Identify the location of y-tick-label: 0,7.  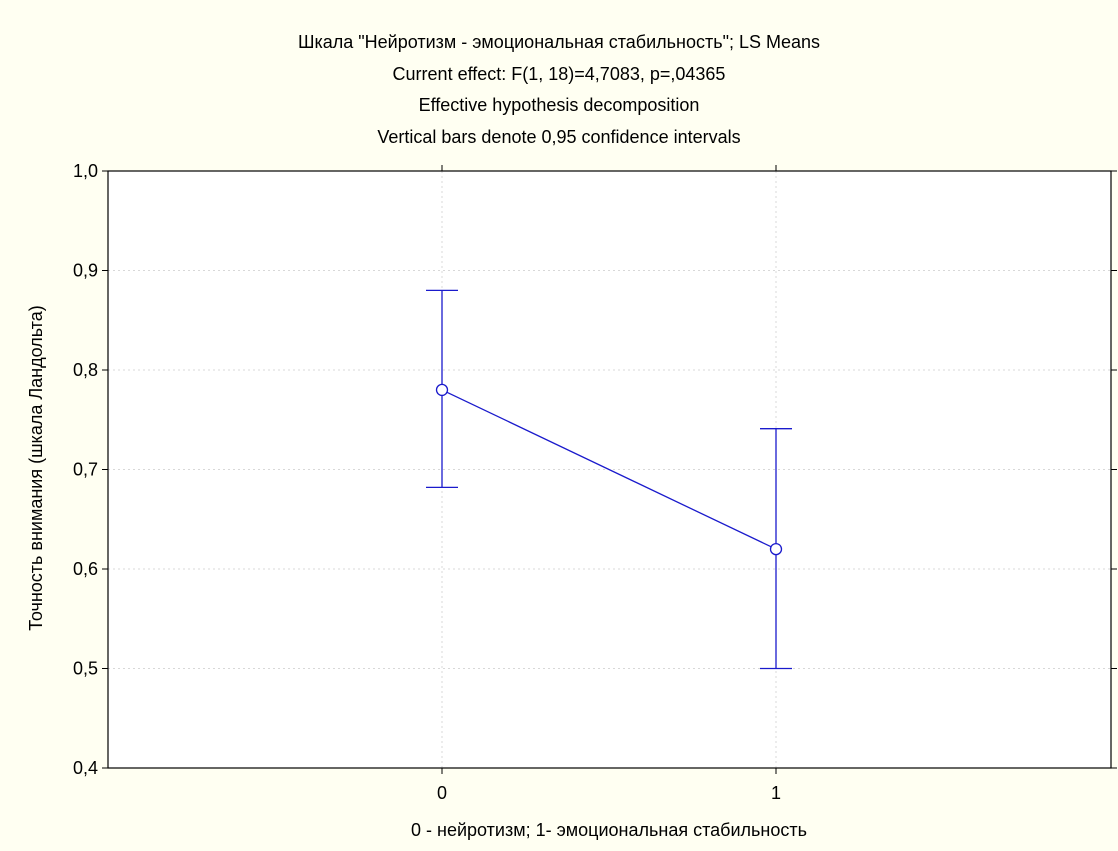
(85, 470).